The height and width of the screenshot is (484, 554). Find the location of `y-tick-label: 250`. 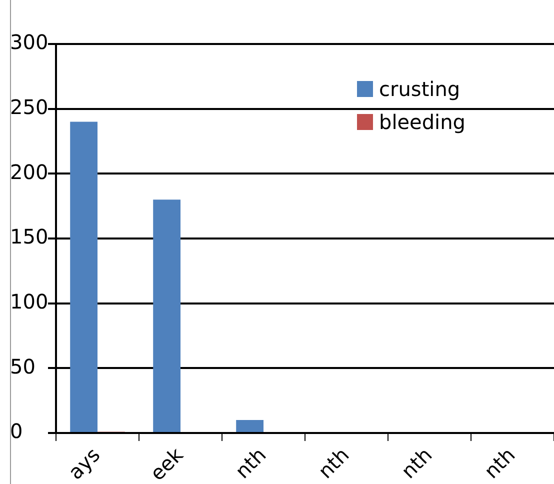

y-tick-label: 250 is located at coordinates (29, 107).